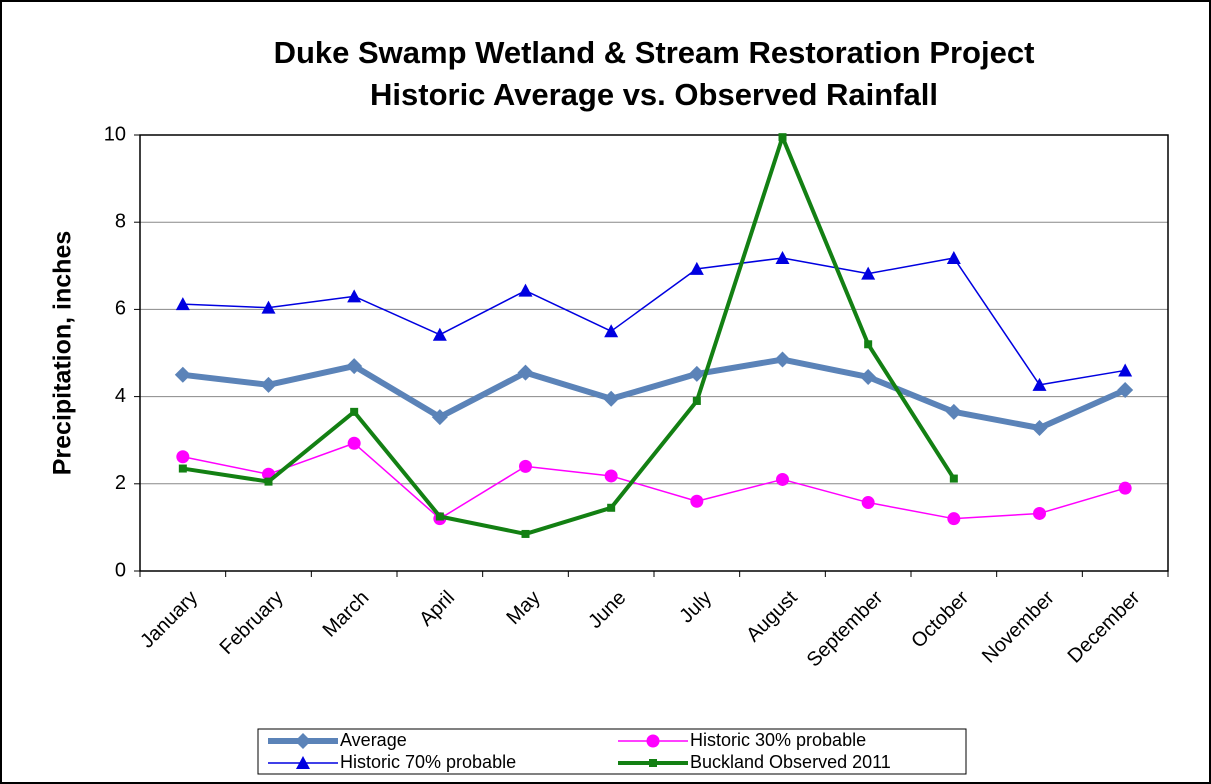 The height and width of the screenshot is (784, 1211). I want to click on legend-label: Historic 30% probable, so click(778, 740).